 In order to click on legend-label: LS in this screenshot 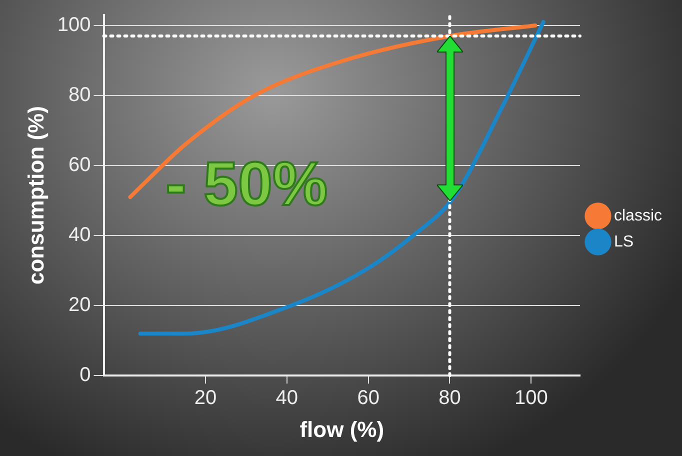, I will do `click(624, 241)`.